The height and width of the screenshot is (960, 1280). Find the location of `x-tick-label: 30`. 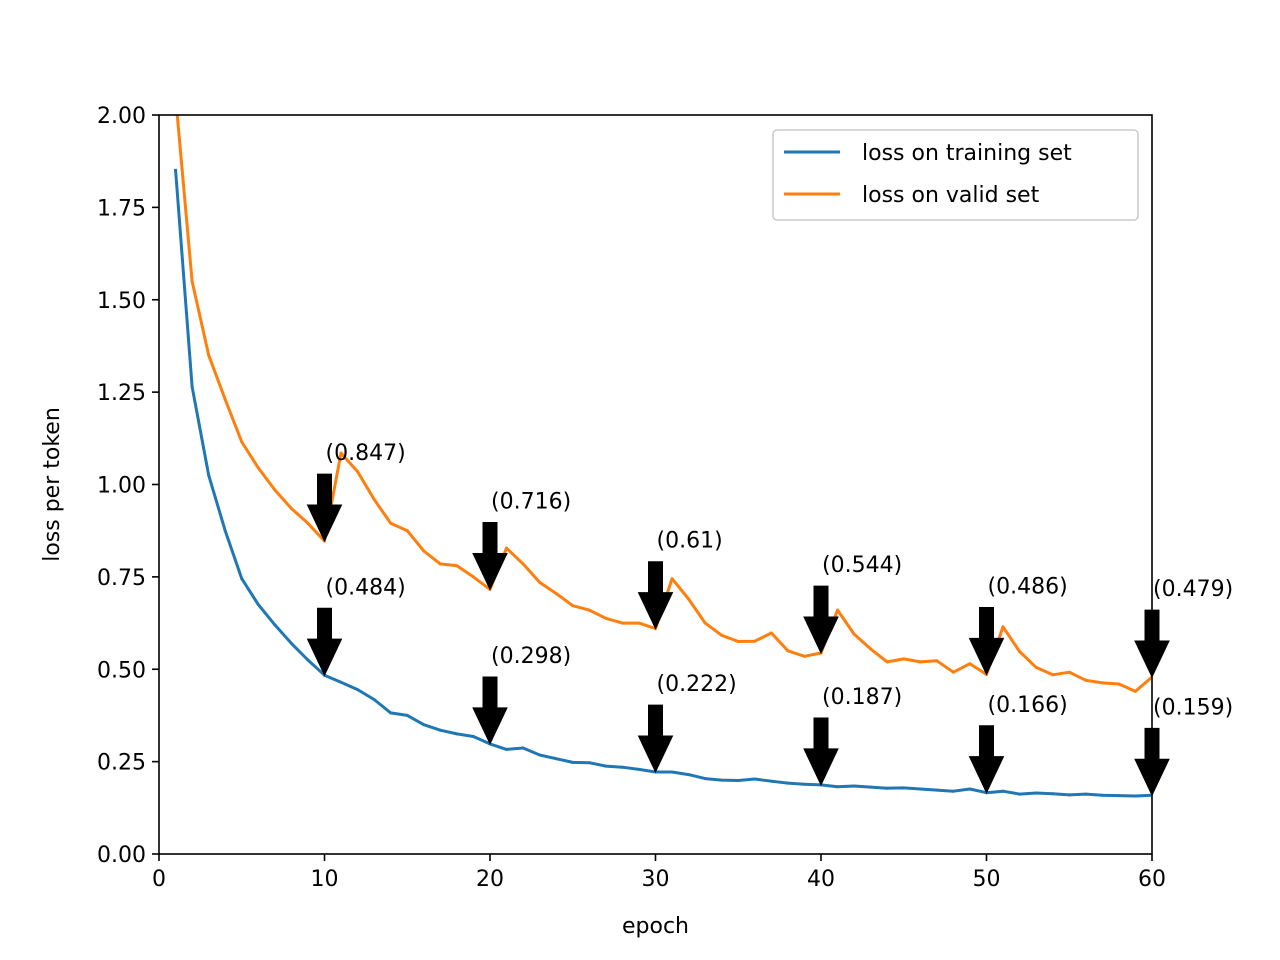

x-tick-label: 30 is located at coordinates (656, 879).